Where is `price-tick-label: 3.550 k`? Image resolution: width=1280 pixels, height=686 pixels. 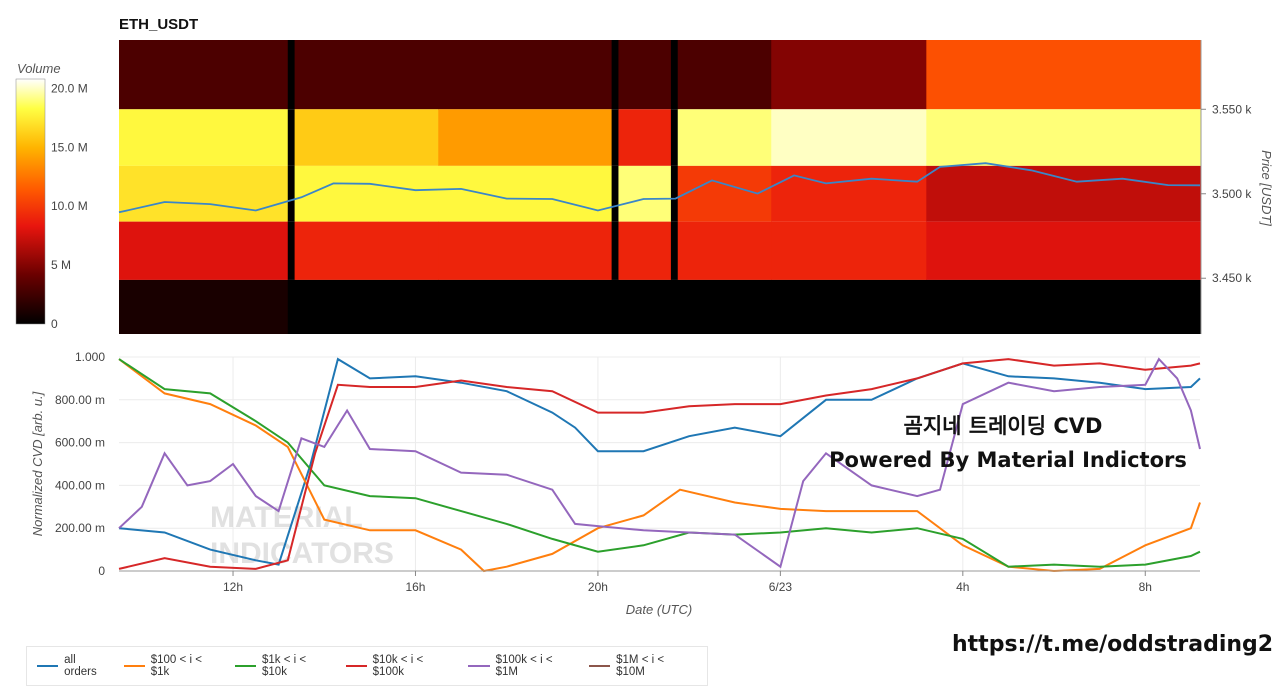 price-tick-label: 3.550 k is located at coordinates (1232, 109).